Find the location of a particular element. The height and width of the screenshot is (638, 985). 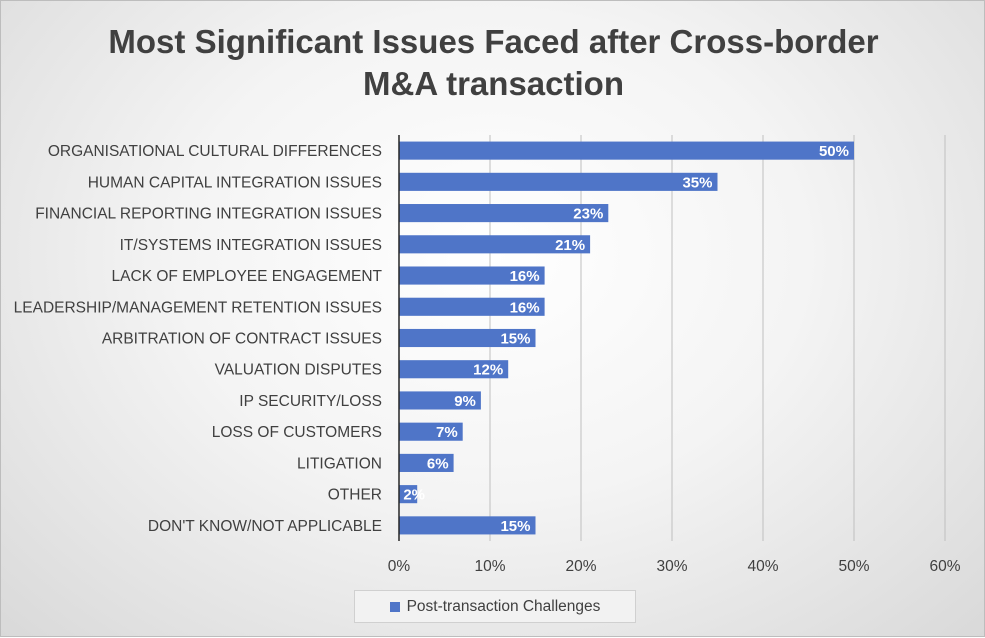

chart-title-line-2: M&A transaction is located at coordinates (493, 83).